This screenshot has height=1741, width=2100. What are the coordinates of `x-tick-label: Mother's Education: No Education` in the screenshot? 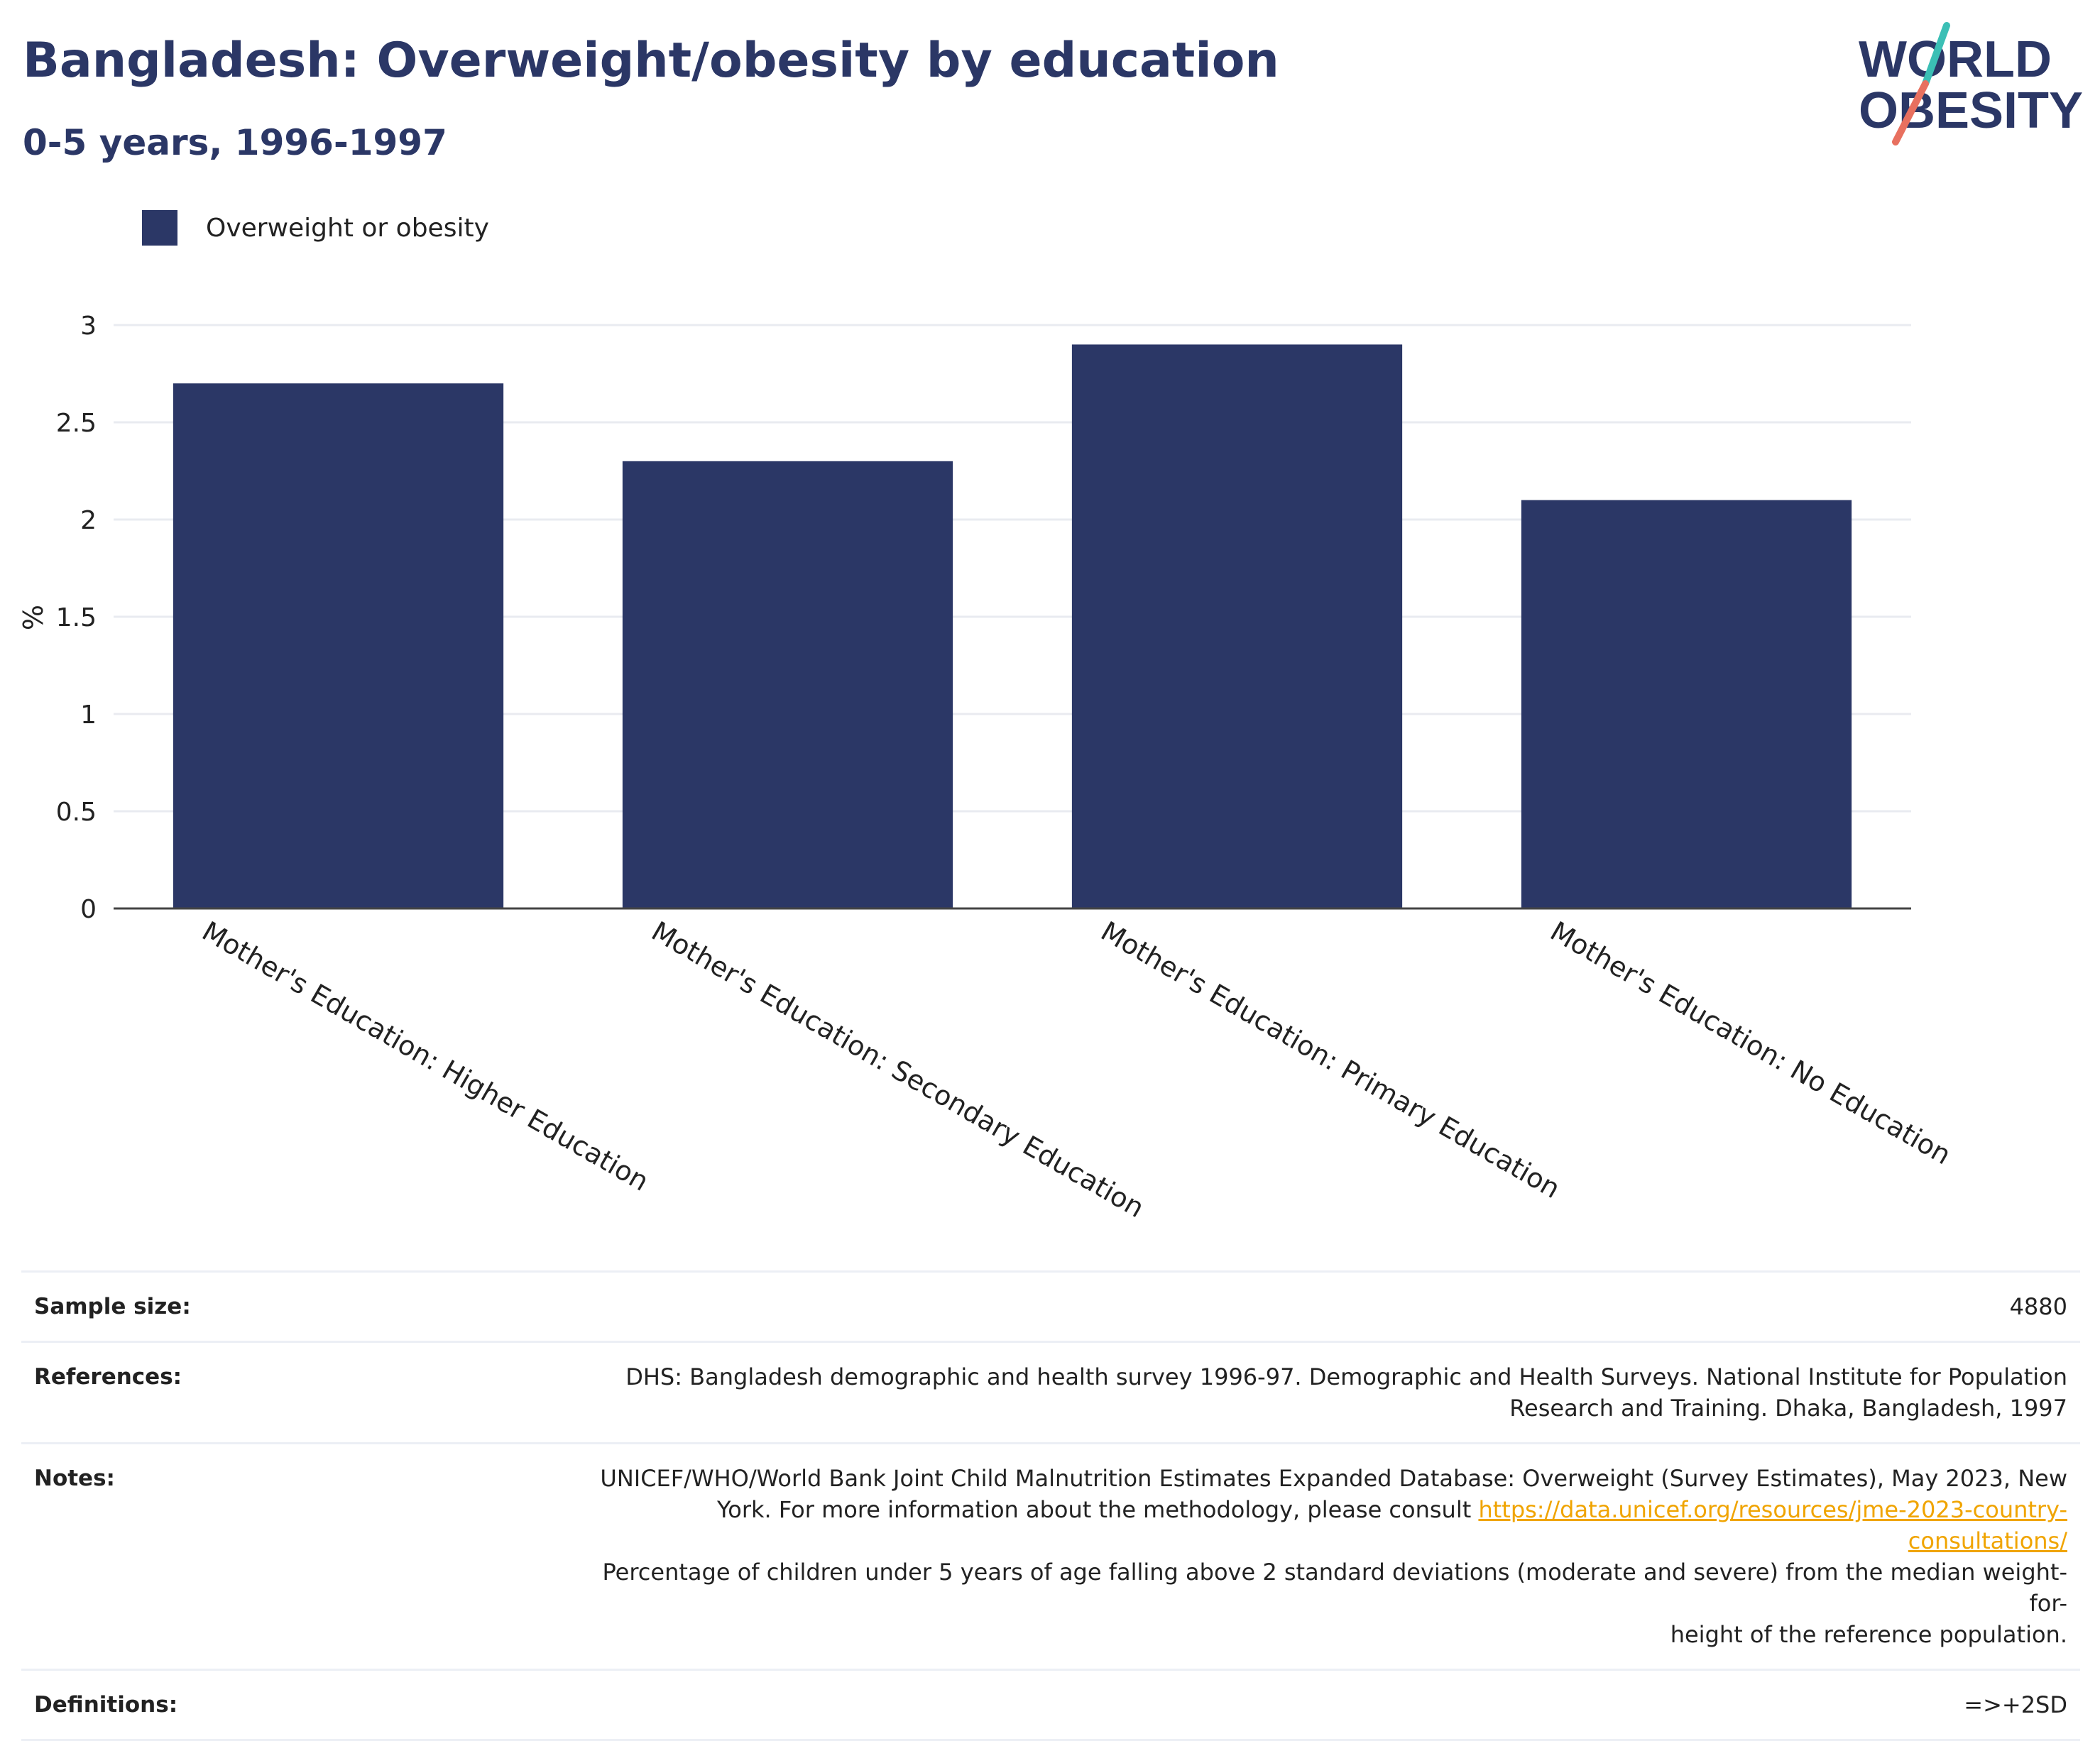 It's located at (1750, 1043).